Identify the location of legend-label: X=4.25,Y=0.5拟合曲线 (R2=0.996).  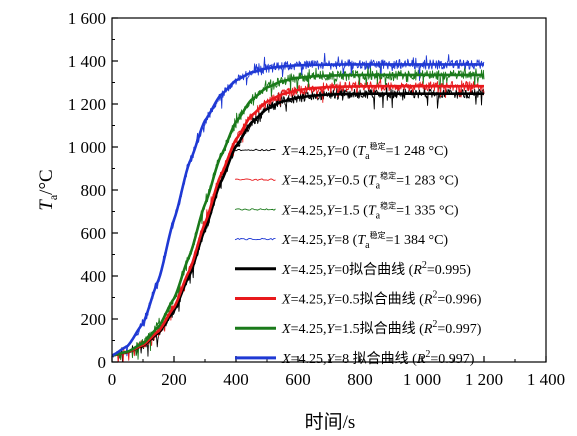
(381, 299).